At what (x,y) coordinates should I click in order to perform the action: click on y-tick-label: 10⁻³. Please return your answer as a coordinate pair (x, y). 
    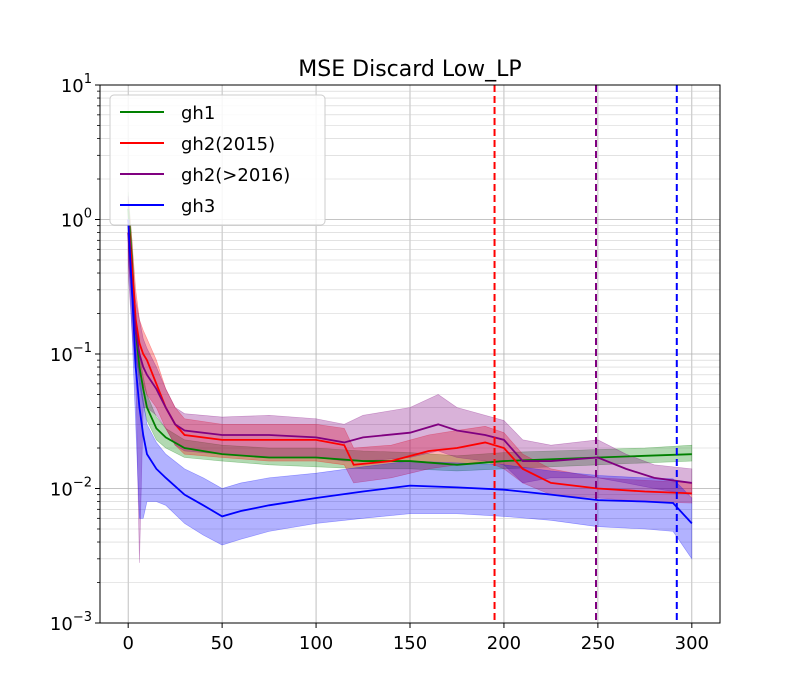
    Looking at the image, I should click on (71, 622).